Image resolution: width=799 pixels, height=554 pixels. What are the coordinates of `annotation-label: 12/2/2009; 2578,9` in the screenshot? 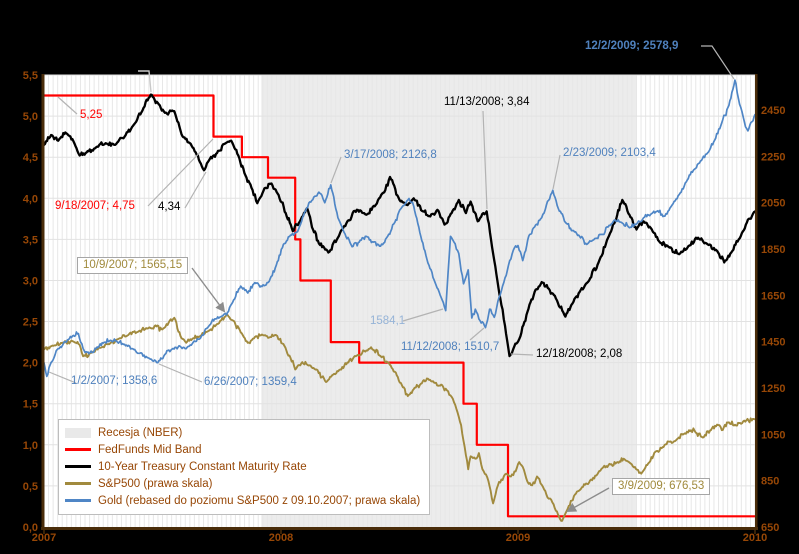 It's located at (632, 46).